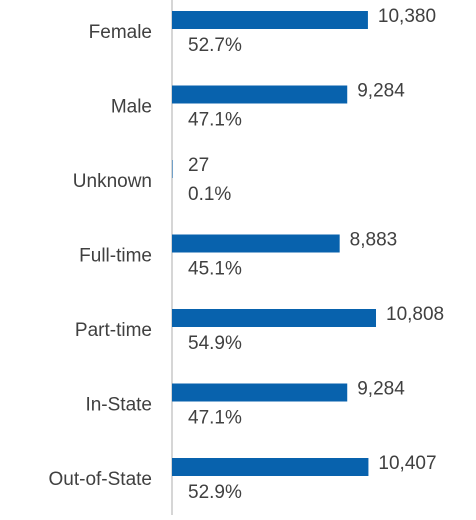 This screenshot has height=520, width=476. Describe the element at coordinates (209, 194) in the screenshot. I see `share-label: 0.1%` at that location.